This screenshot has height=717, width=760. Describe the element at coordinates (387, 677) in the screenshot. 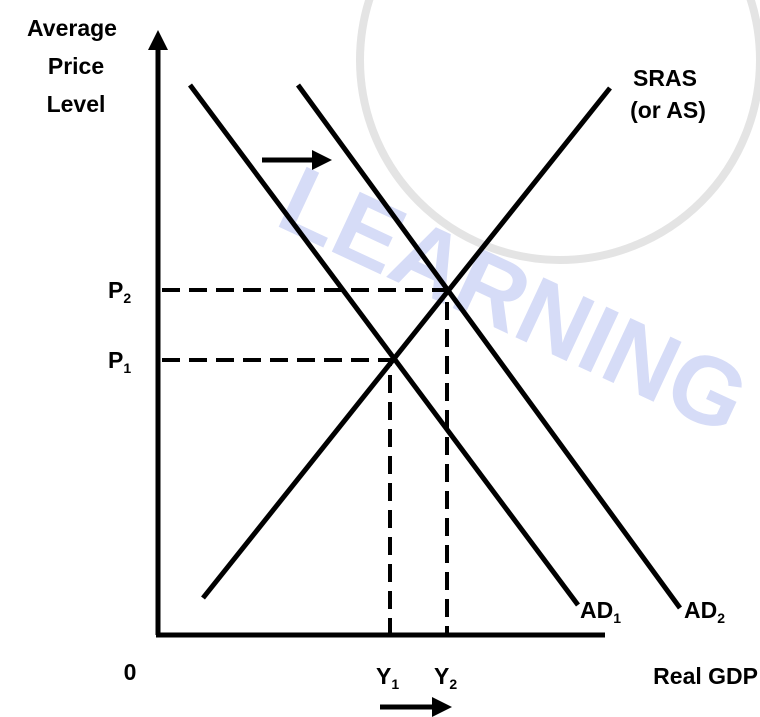

I see `y1-label: Y1` at that location.